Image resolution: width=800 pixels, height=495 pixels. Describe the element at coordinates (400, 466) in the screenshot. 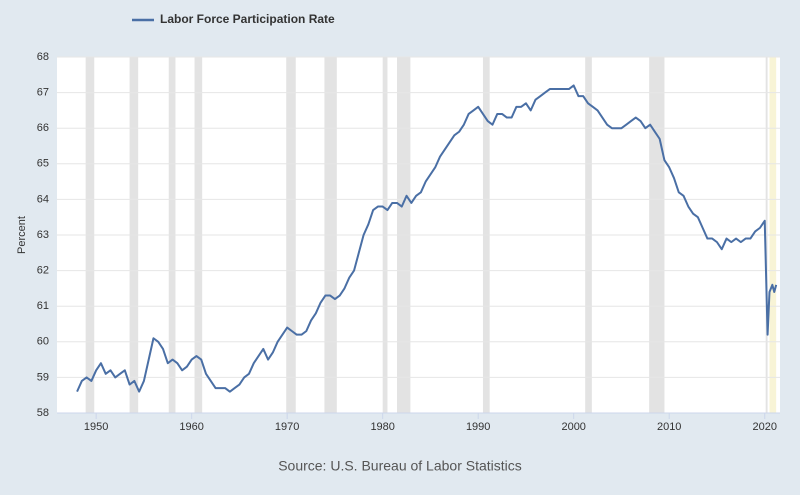

I see `source: Source: U.S. Bureau of Labor Statistics` at that location.